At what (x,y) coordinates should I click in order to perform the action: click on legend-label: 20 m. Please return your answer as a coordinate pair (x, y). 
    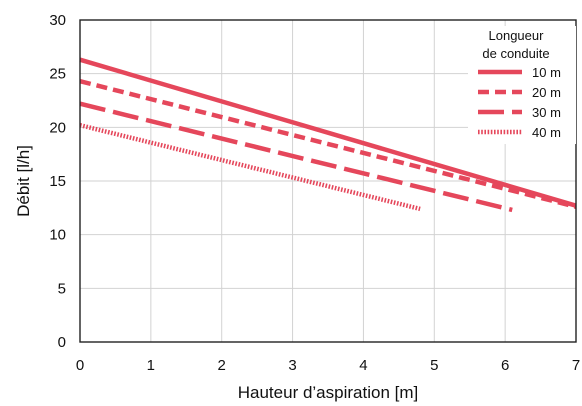
    Looking at the image, I should click on (546, 92).